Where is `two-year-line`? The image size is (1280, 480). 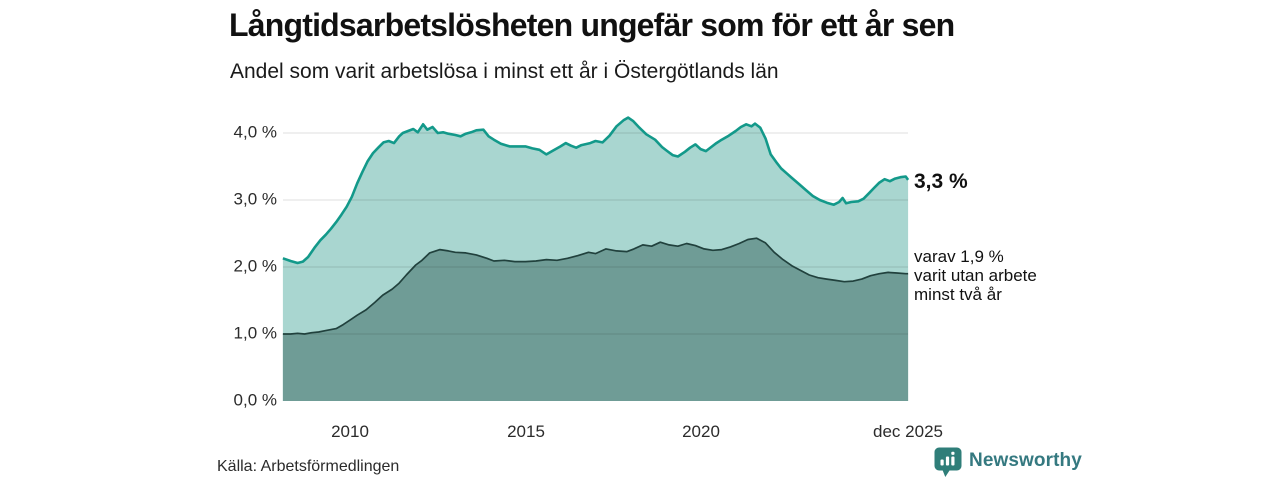 two-year-line is located at coordinates (595, 286).